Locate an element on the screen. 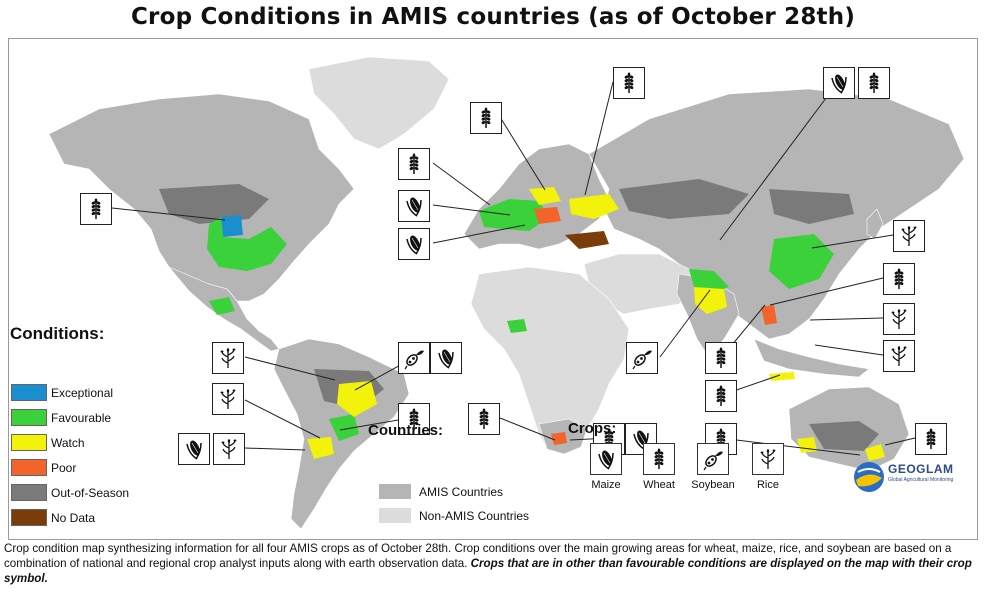  legend-condition-no-data: No Data is located at coordinates (53, 517).